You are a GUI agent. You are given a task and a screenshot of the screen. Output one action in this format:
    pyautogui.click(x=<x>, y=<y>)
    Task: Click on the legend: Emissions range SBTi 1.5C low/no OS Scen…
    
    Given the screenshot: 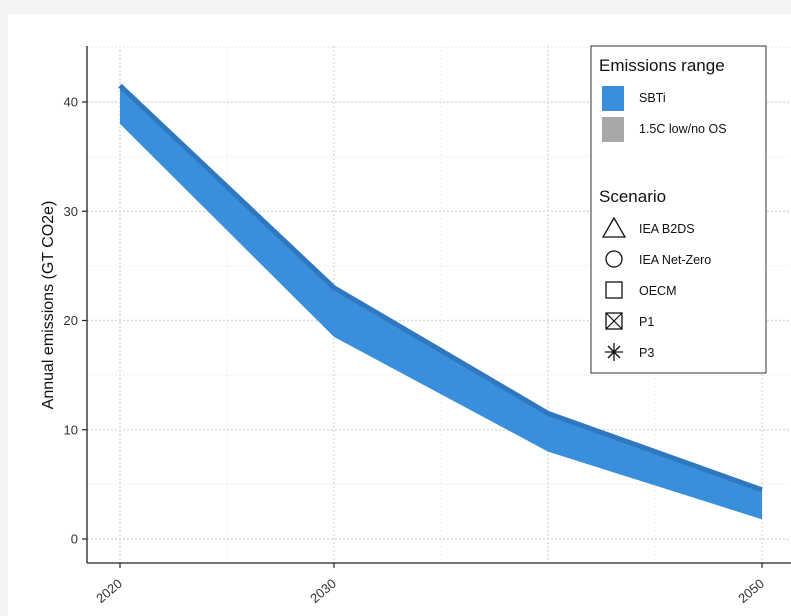 What is the action you would take?
    pyautogui.click(x=678, y=209)
    